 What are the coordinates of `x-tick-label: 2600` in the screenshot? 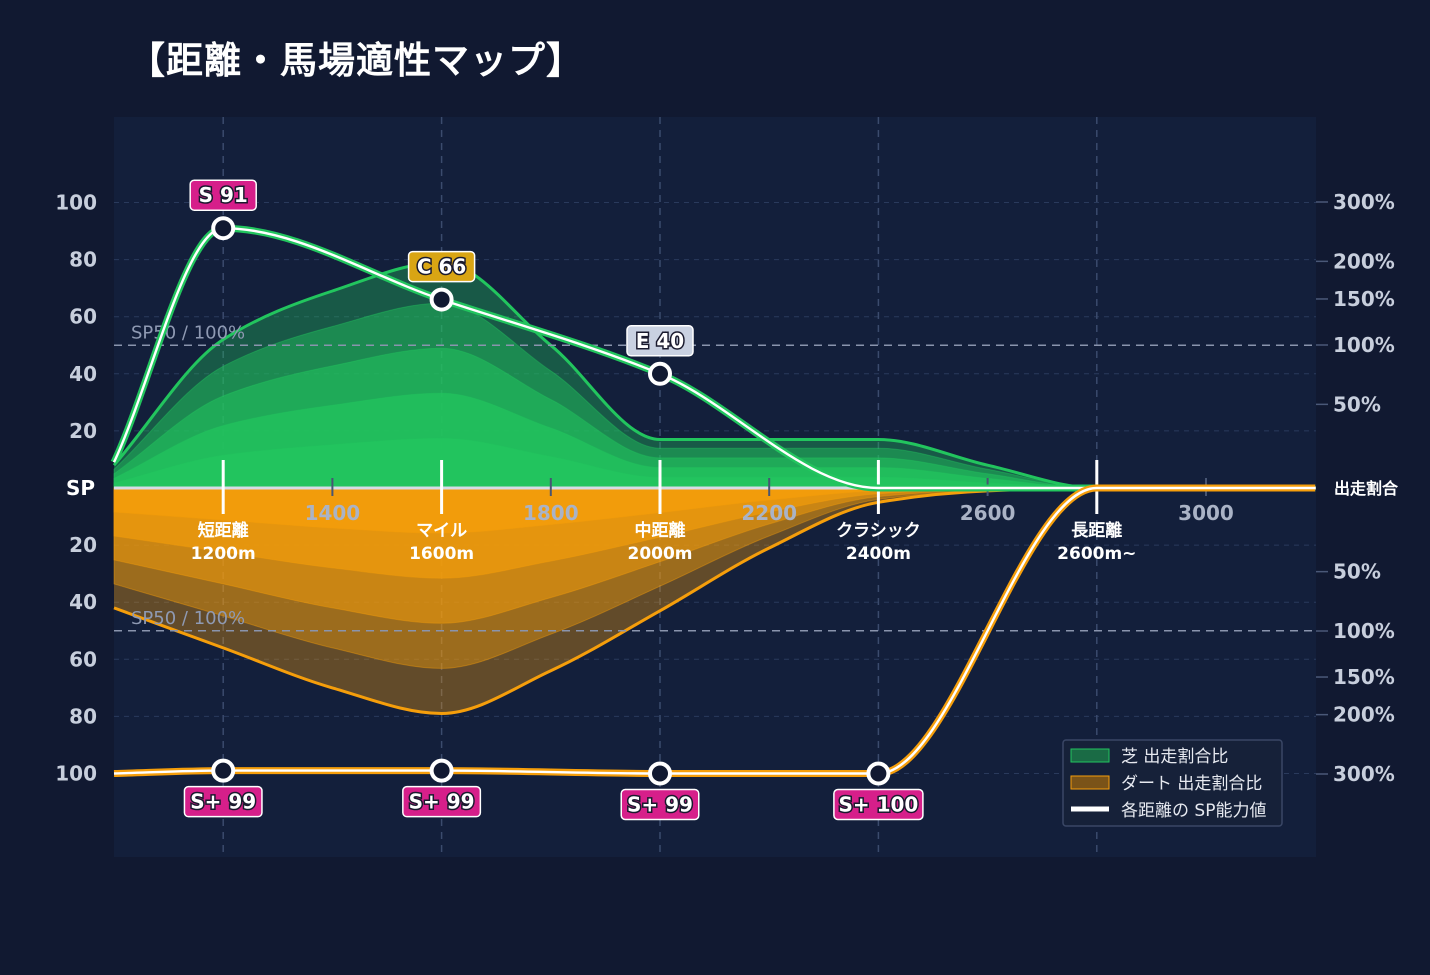 It's located at (988, 513).